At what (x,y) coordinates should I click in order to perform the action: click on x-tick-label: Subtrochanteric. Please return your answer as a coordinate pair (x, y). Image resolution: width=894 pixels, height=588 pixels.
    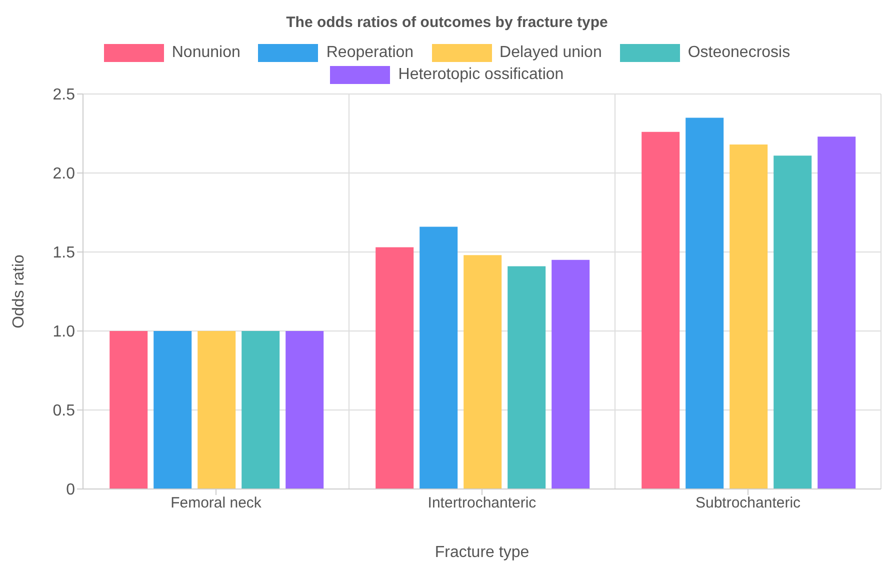
    Looking at the image, I should click on (748, 503).